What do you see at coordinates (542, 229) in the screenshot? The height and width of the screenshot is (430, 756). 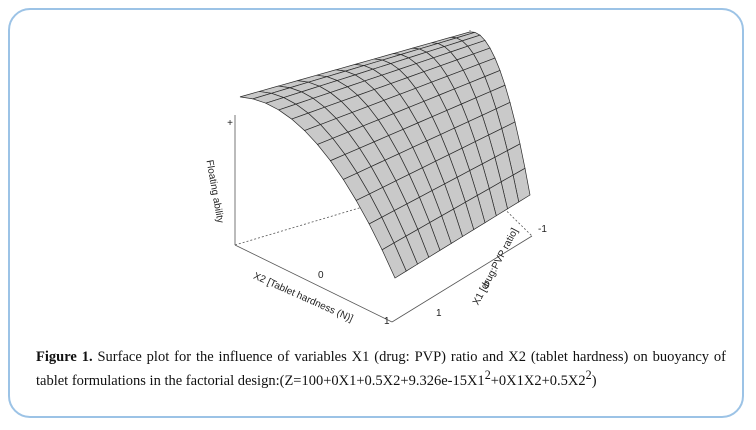 I see `x1-tick: -1` at bounding box center [542, 229].